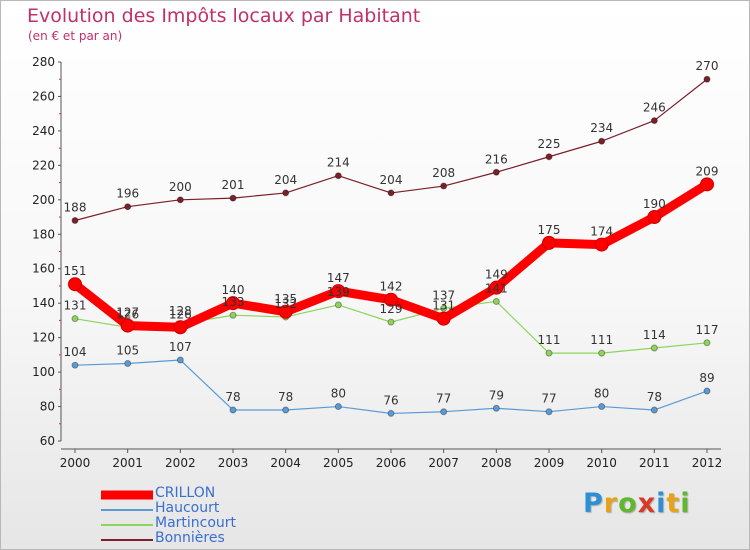 The image size is (750, 550). Describe the element at coordinates (707, 343) in the screenshot. I see `point-martincourt-2012` at that location.